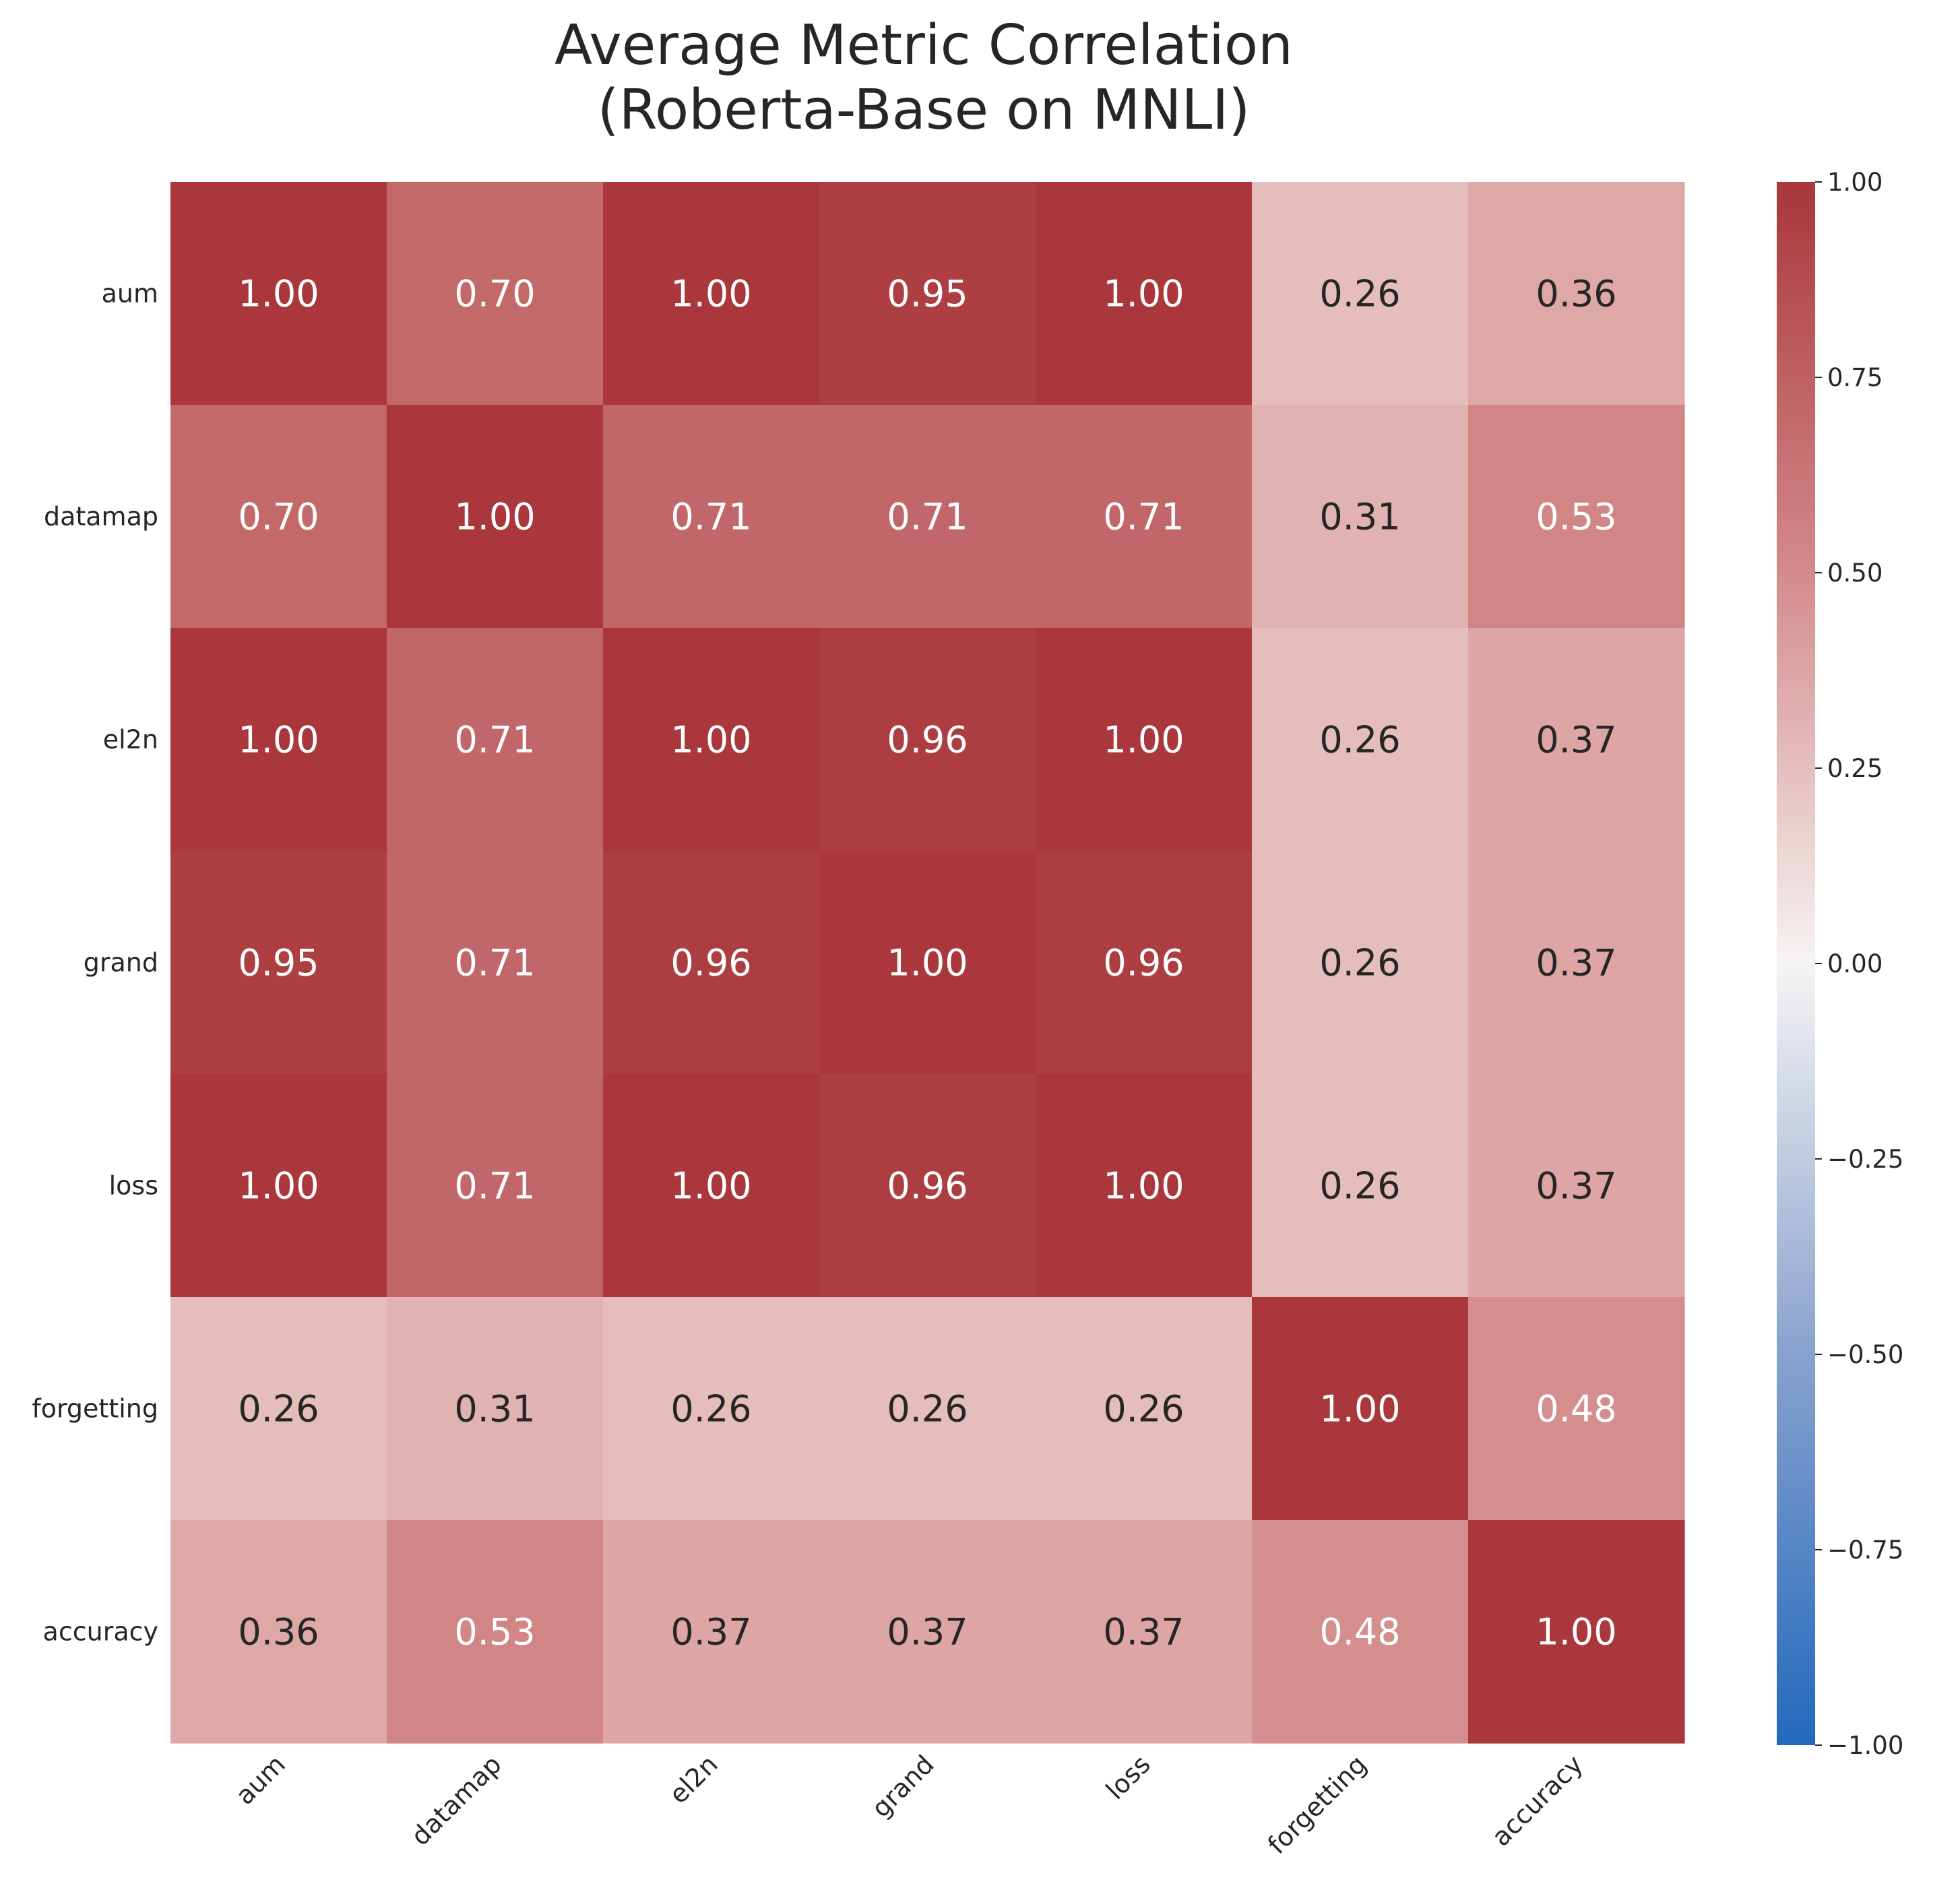 Image resolution: width=1960 pixels, height=1890 pixels. I want to click on heatmap-cell-datamap-loss, so click(1144, 517).